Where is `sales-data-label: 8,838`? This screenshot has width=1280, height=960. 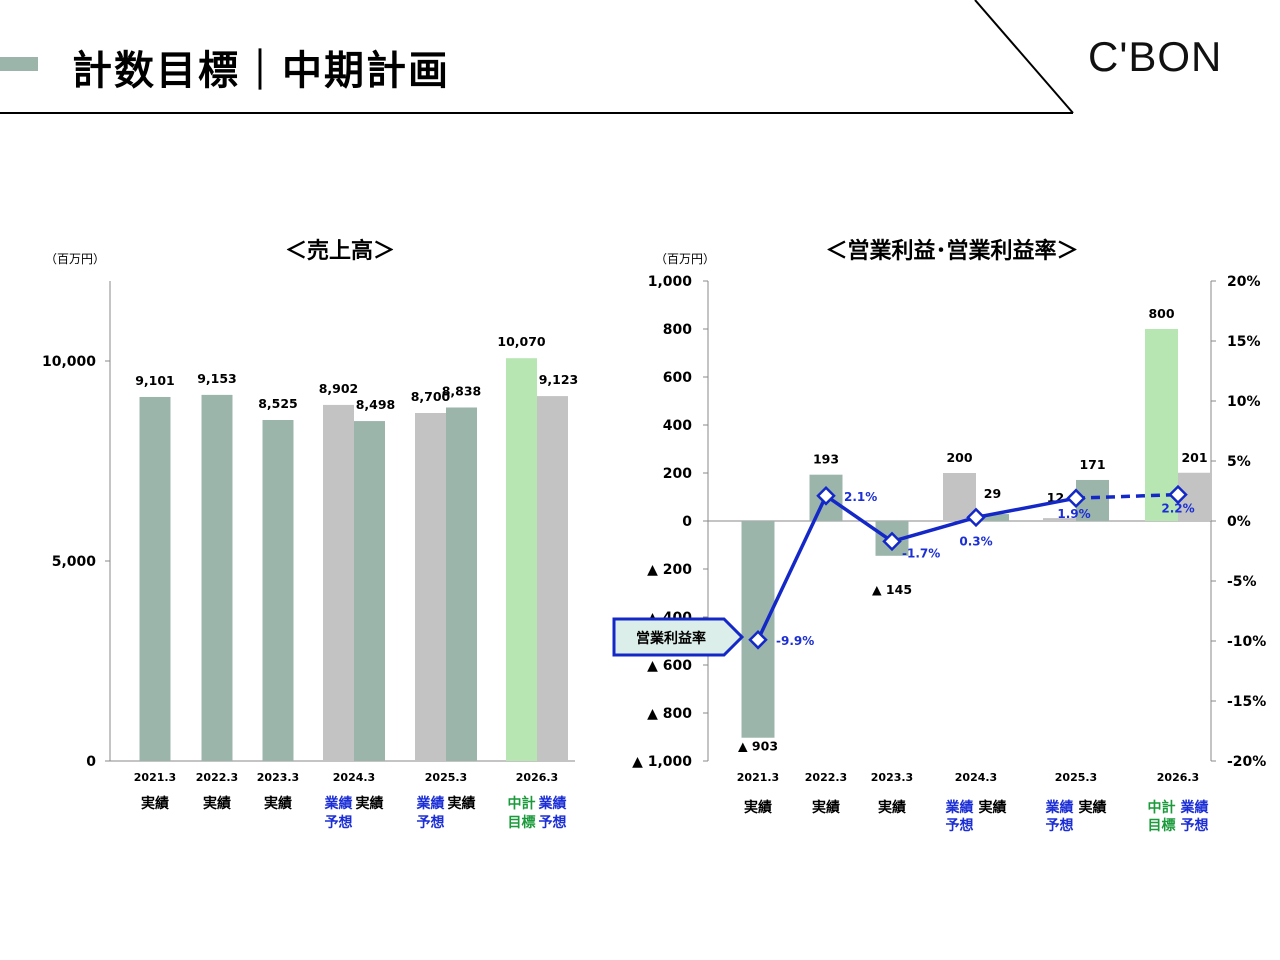
sales-data-label: 8,838 is located at coordinates (462, 390).